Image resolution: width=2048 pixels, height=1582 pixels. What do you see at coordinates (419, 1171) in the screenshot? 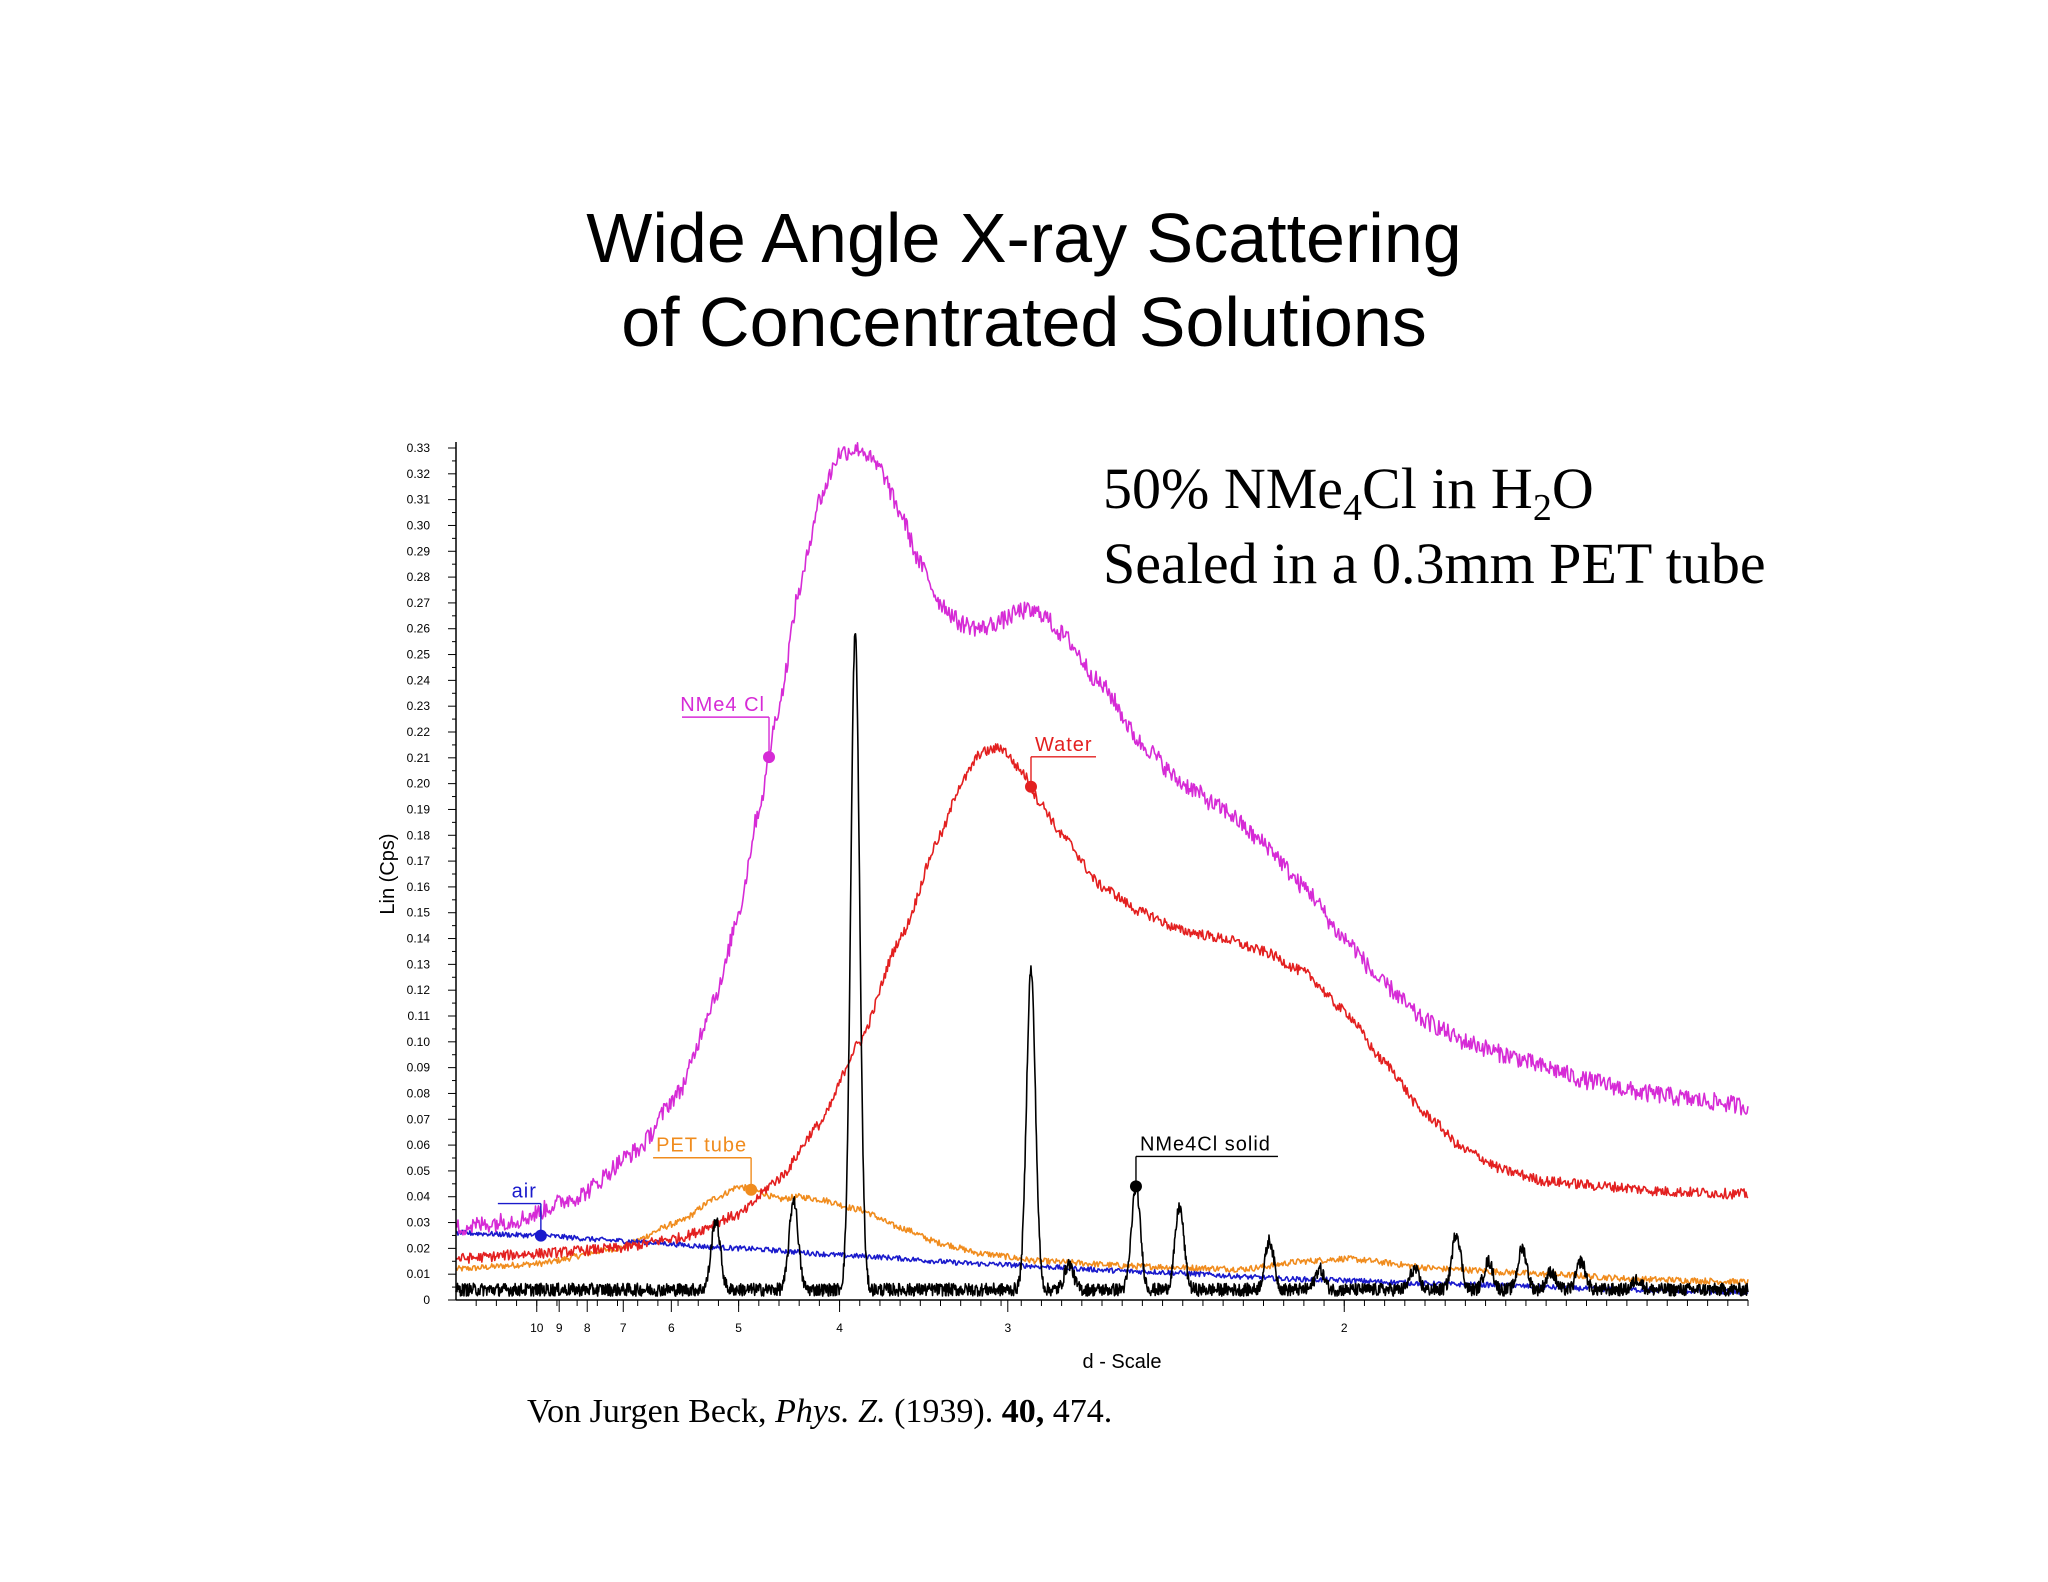
I see `y-tick-label: 0.05` at bounding box center [419, 1171].